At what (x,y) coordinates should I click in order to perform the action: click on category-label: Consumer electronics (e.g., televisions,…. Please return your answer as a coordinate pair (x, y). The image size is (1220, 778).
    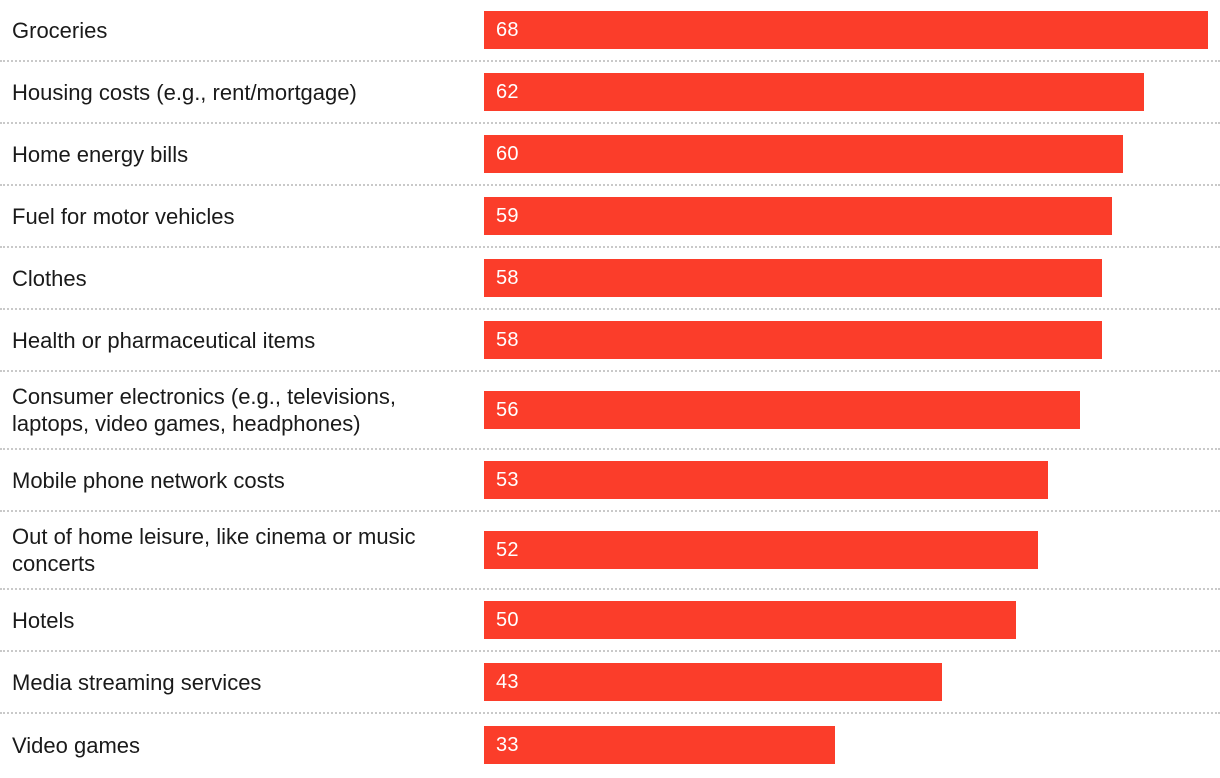
    Looking at the image, I should click on (204, 410).